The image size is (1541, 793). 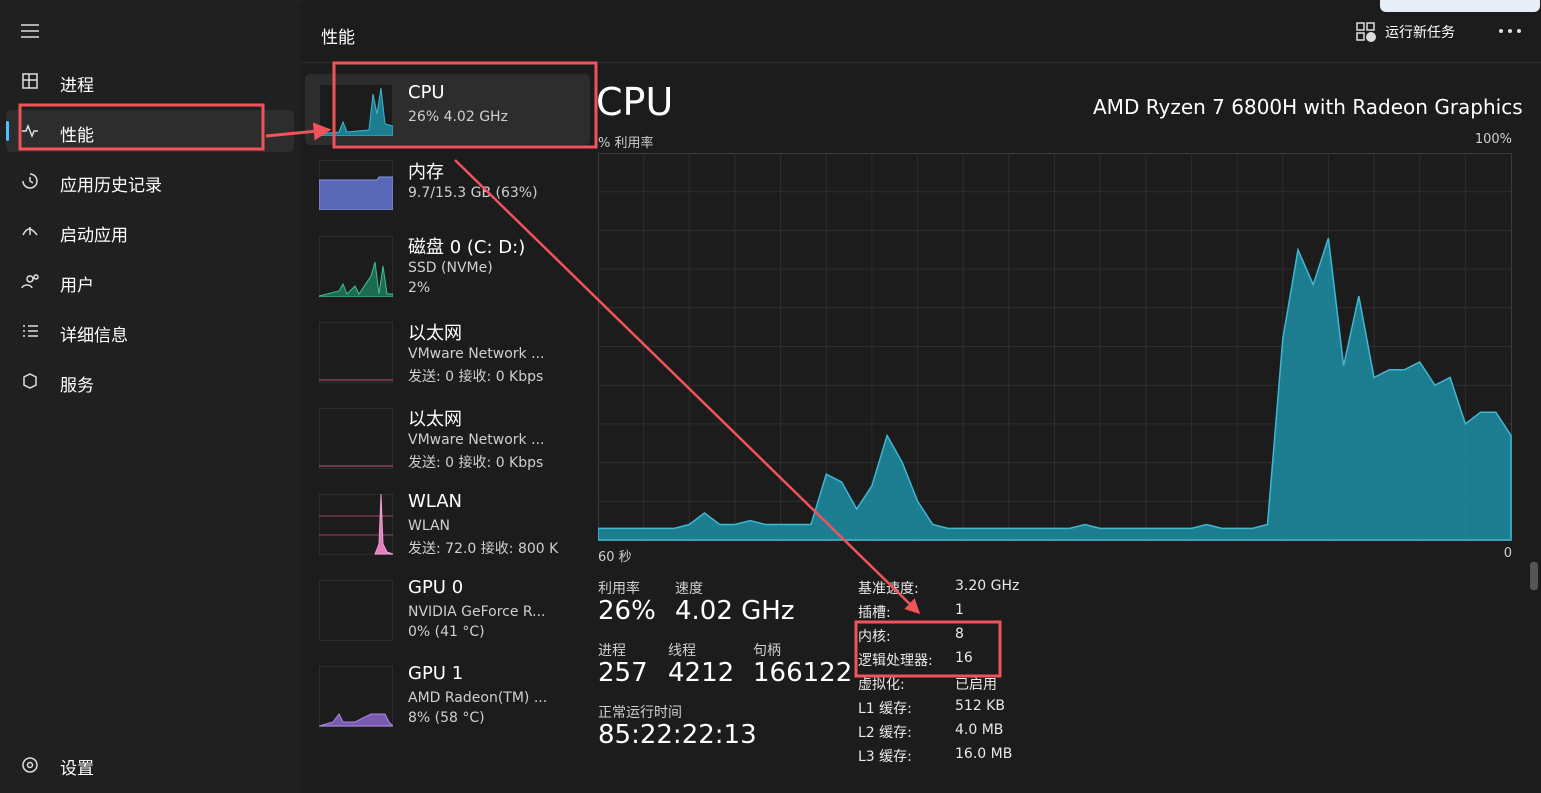 I want to click on scrollbar, so click(x=1534, y=576).